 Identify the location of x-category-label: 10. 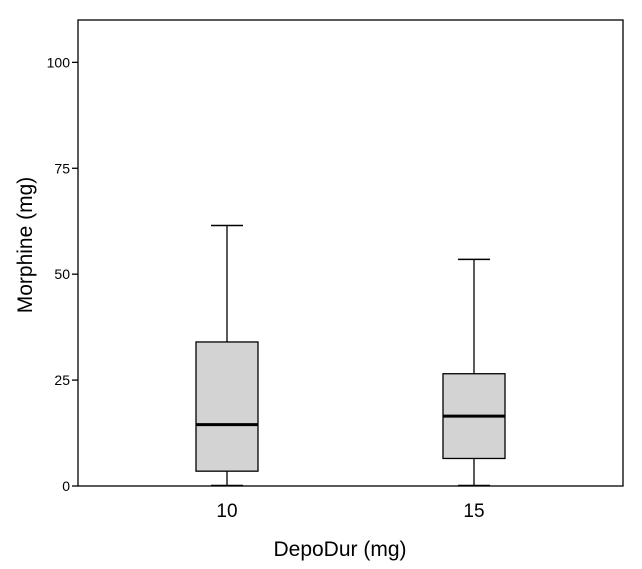
(226, 511).